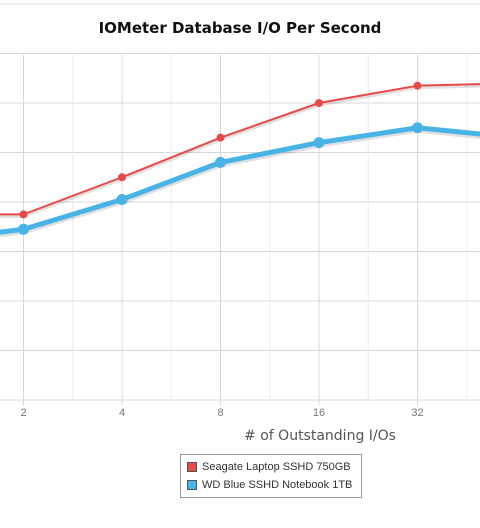 Image resolution: width=480 pixels, height=528 pixels. I want to click on legend-label-seagate: Seagate Laptop SSHD 750GB, so click(276, 467).